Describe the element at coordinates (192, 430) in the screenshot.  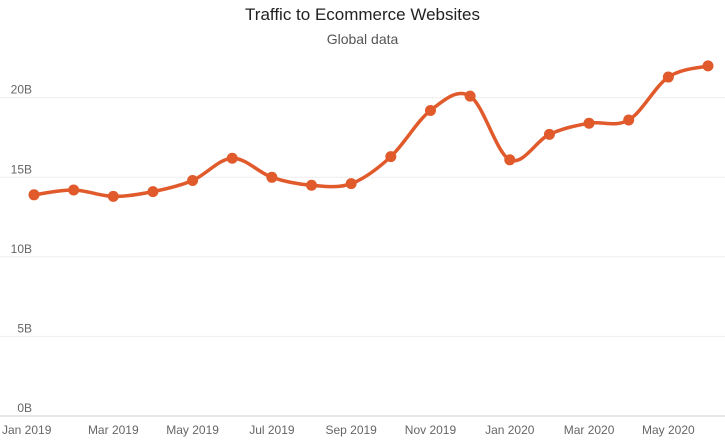
I see `x-tick-label: May 2019` at that location.